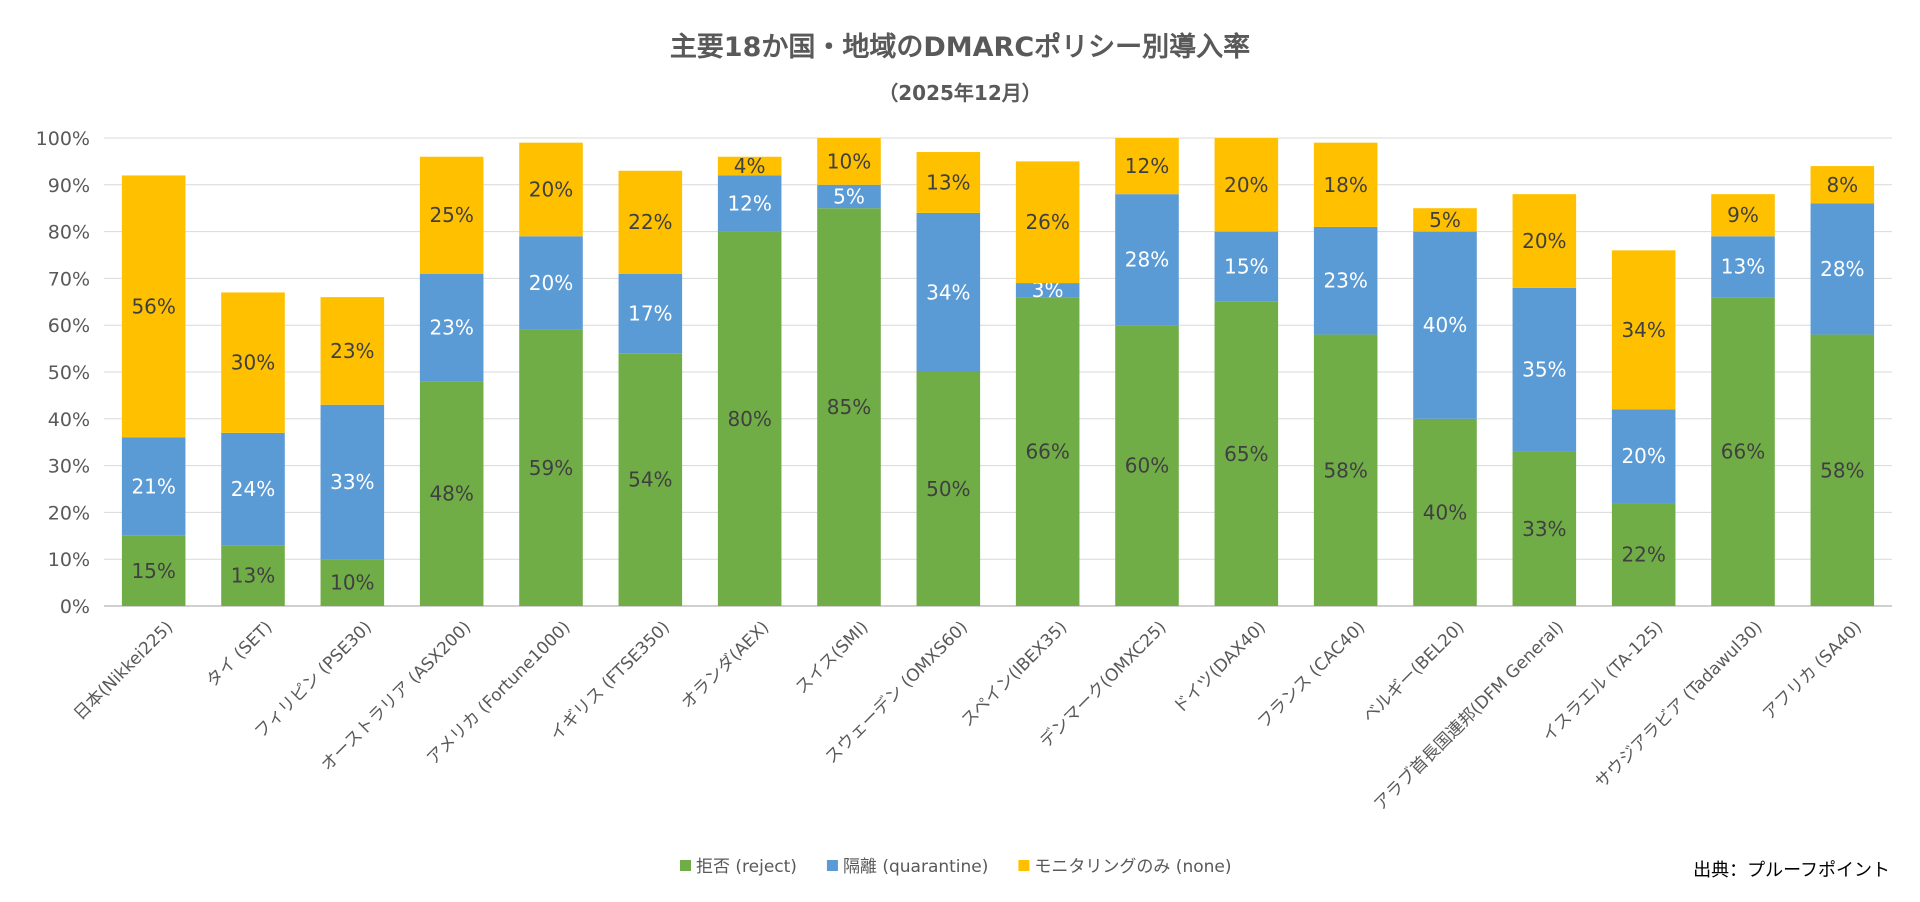 Image resolution: width=1920 pixels, height=902 pixels. Describe the element at coordinates (915, 867) in the screenshot. I see `legend-label: 隔離 (quarantine)` at that location.